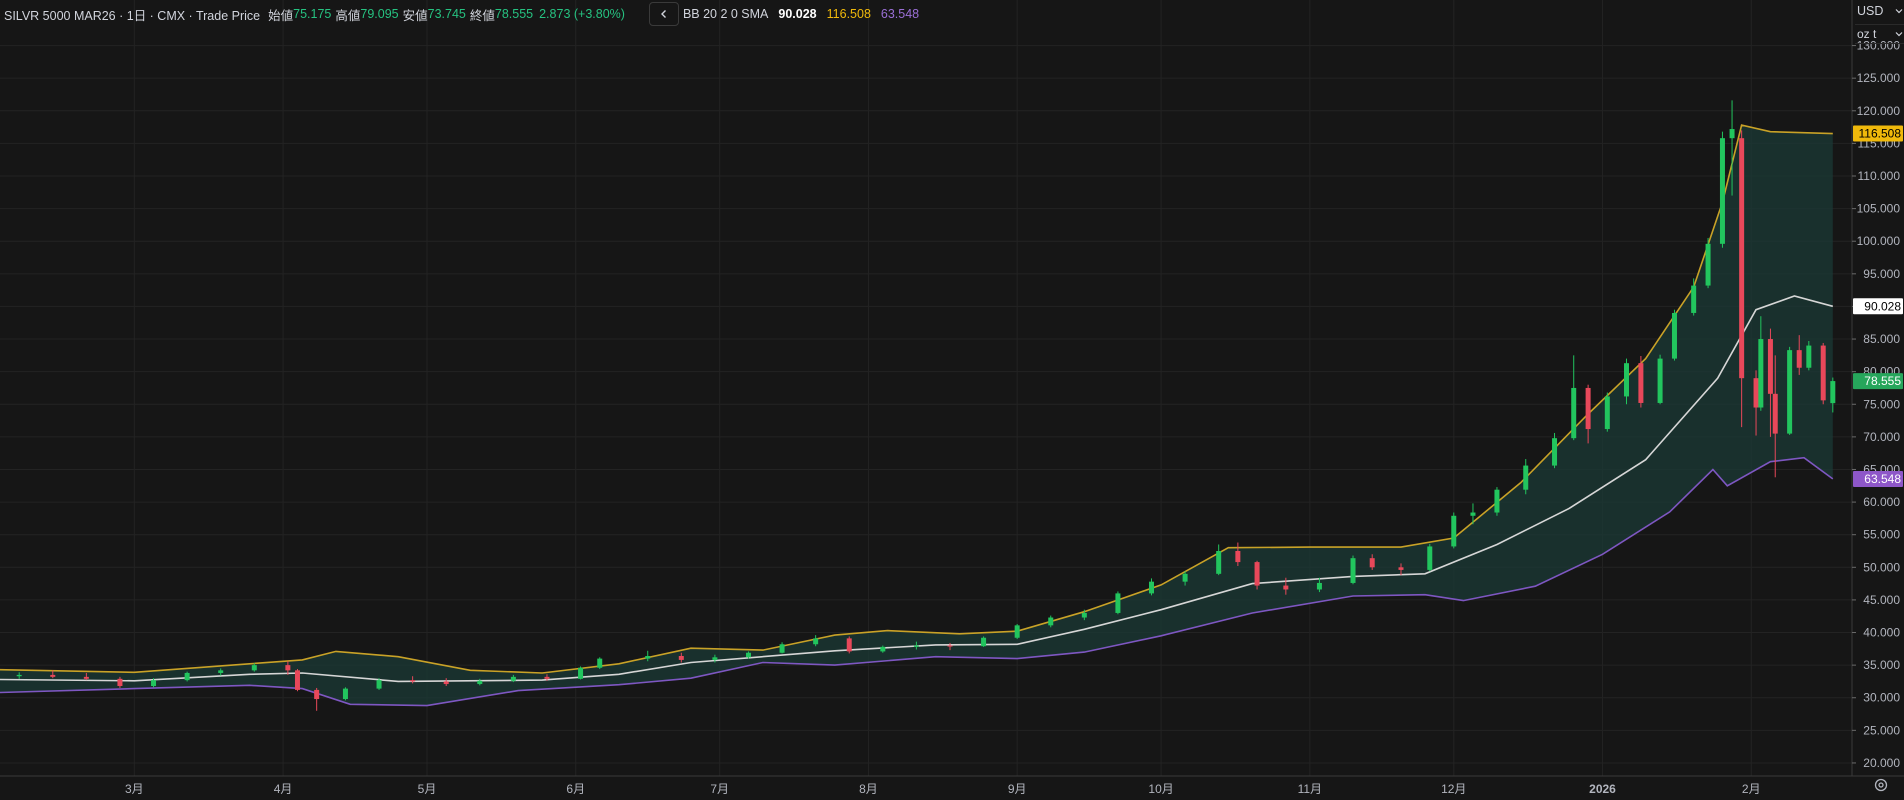 The image size is (1904, 800). What do you see at coordinates (1880, 134) in the screenshot?
I see `price-label-text-upper: 116.508` at bounding box center [1880, 134].